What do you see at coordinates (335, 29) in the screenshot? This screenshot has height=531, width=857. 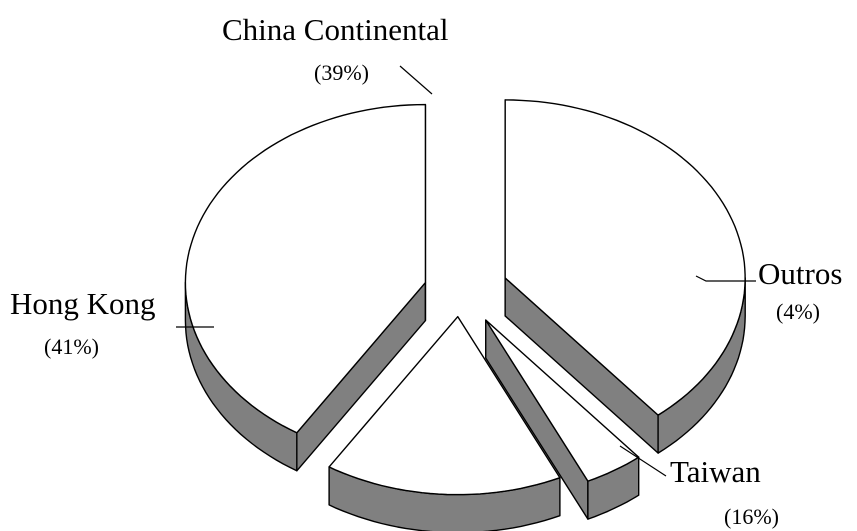 I see `slice-label-china-continental: China Continental` at bounding box center [335, 29].